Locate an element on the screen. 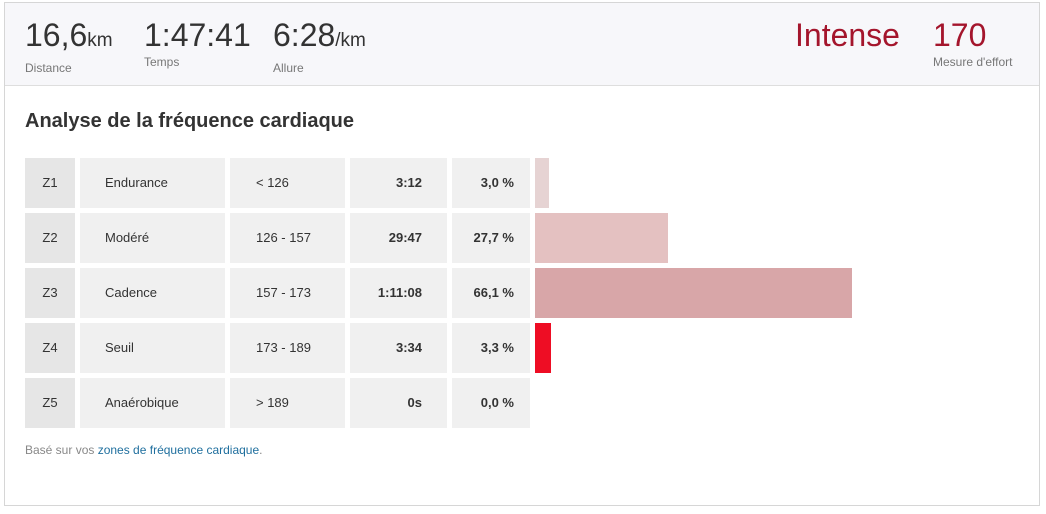 This screenshot has width=1046, height=514. zone-percent: 27,7 % is located at coordinates (491, 238).